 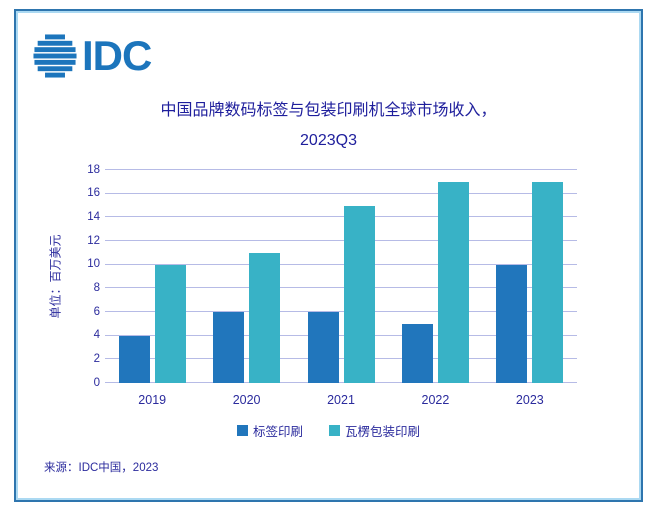 I want to click on y-tick-labels: 0 2 4 6 8 10 12 14 16 18, so click(x=86, y=276).